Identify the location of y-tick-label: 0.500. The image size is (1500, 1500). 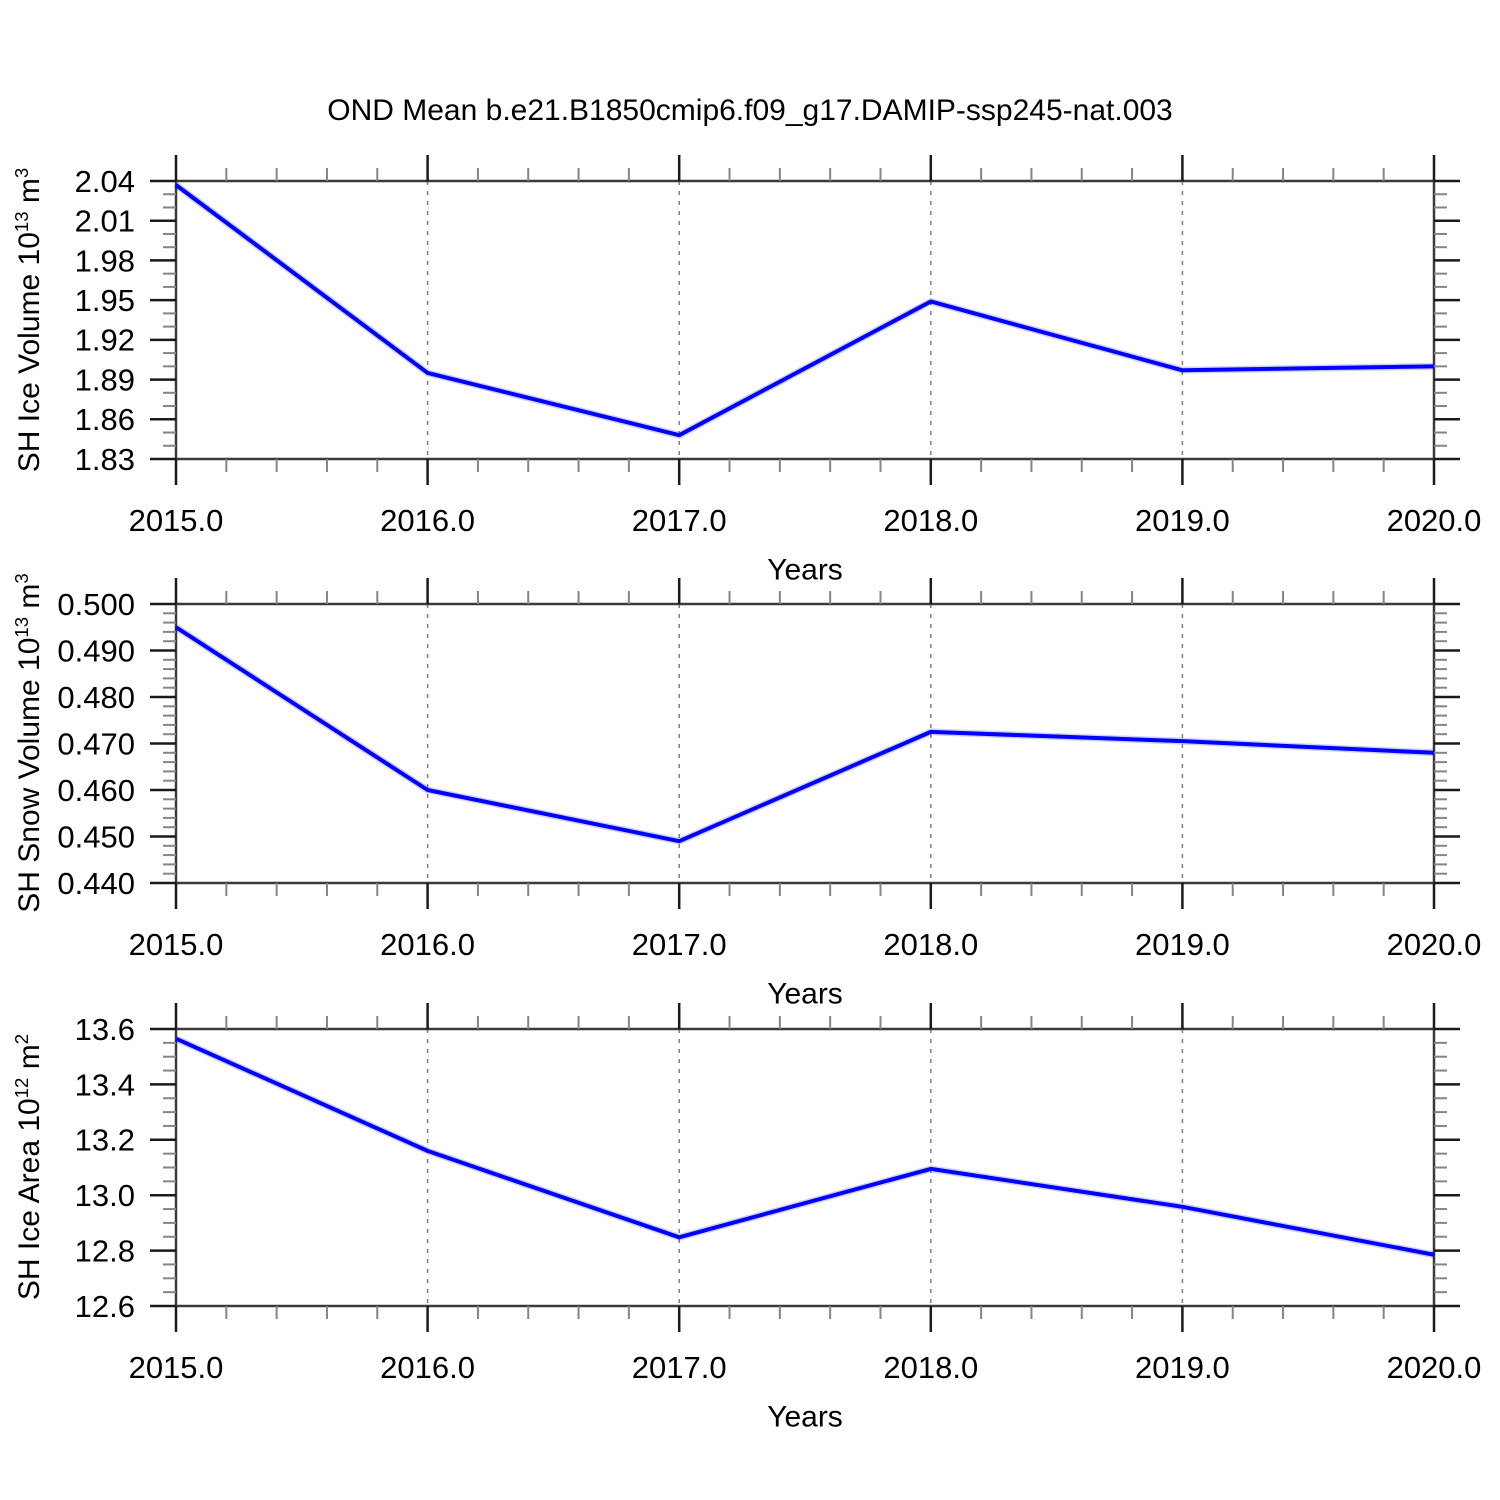
(96, 604).